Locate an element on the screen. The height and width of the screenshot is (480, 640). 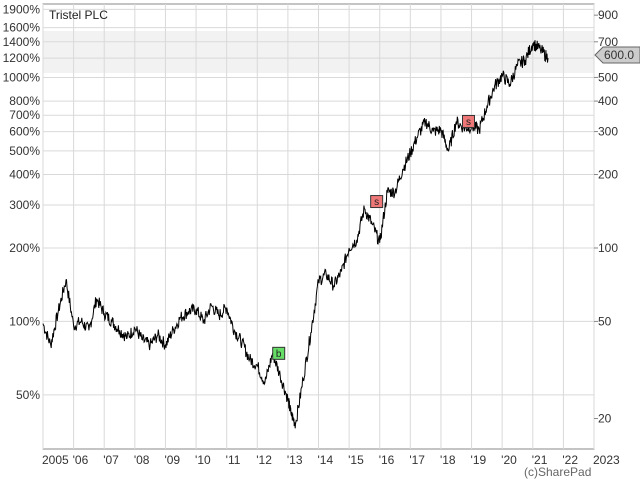
x-tick-label: '06 is located at coordinates (81, 460).